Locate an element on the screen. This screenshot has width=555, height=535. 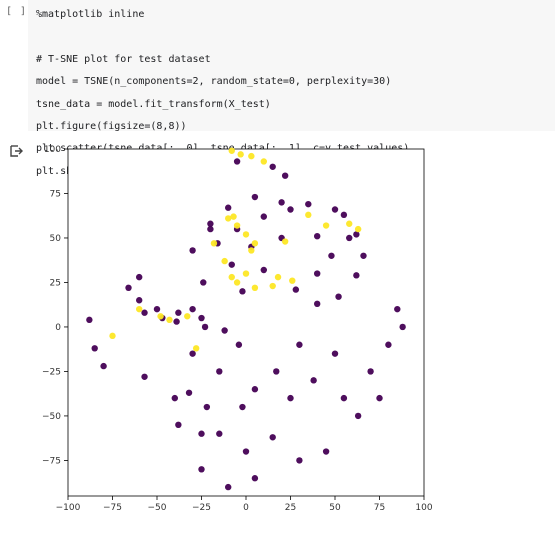
code-line: %matplotlib inline is located at coordinates (90, 14).